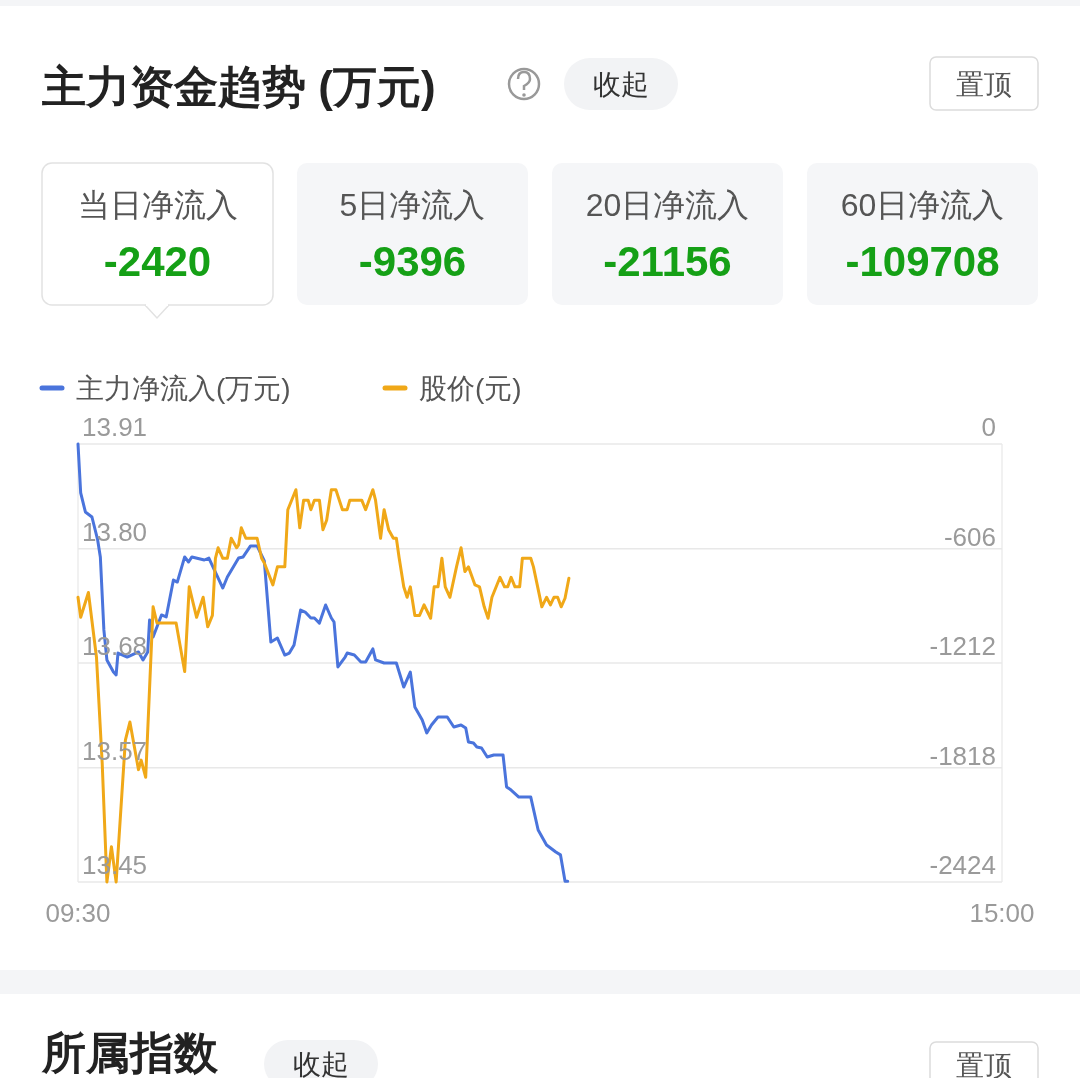  I want to click on y2tick: -606, so click(969, 536).